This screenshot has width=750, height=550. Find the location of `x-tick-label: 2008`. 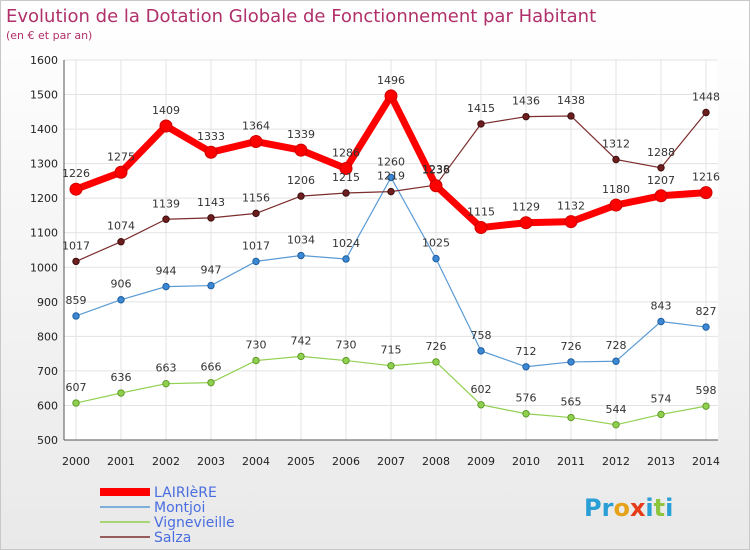

x-tick-label: 2008 is located at coordinates (436, 461).